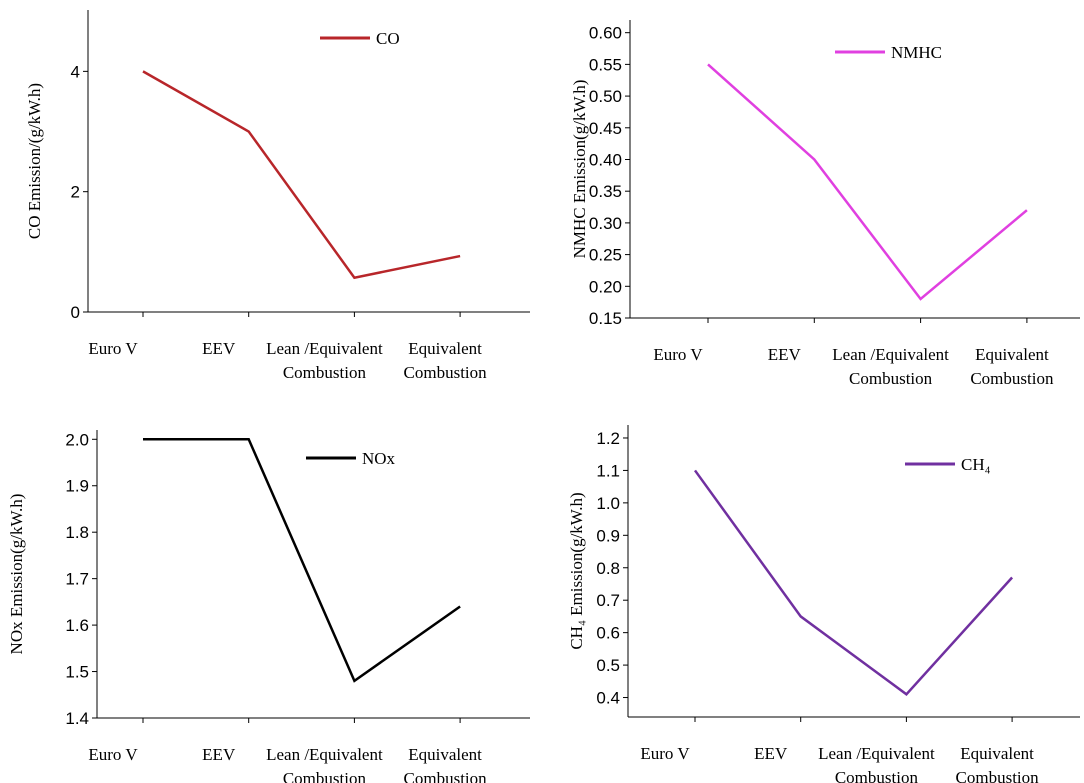  What do you see at coordinates (608, 633) in the screenshot?
I see `y-tick-label: 0.6` at bounding box center [608, 633].